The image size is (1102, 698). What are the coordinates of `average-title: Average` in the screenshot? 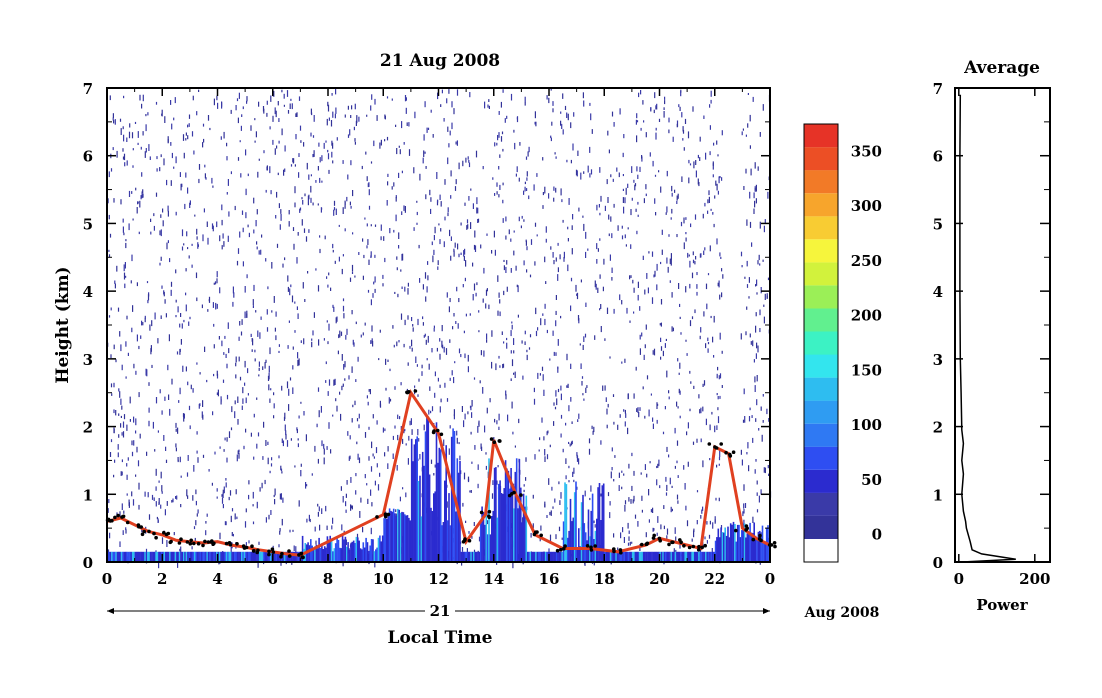 It's located at (1001, 68).